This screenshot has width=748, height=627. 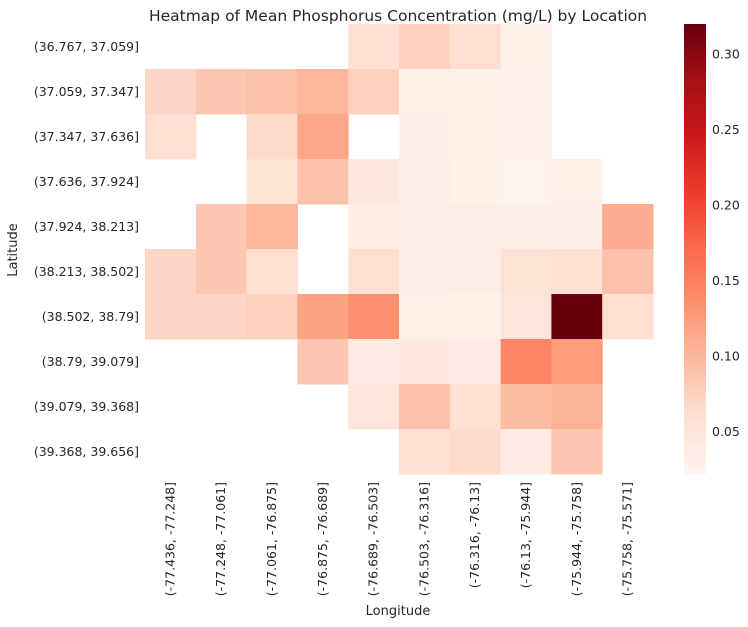 I want to click on colorbar-ticks: 0.05 0.10 0.15 0.20 0.25 0.30, so click(x=726, y=243).